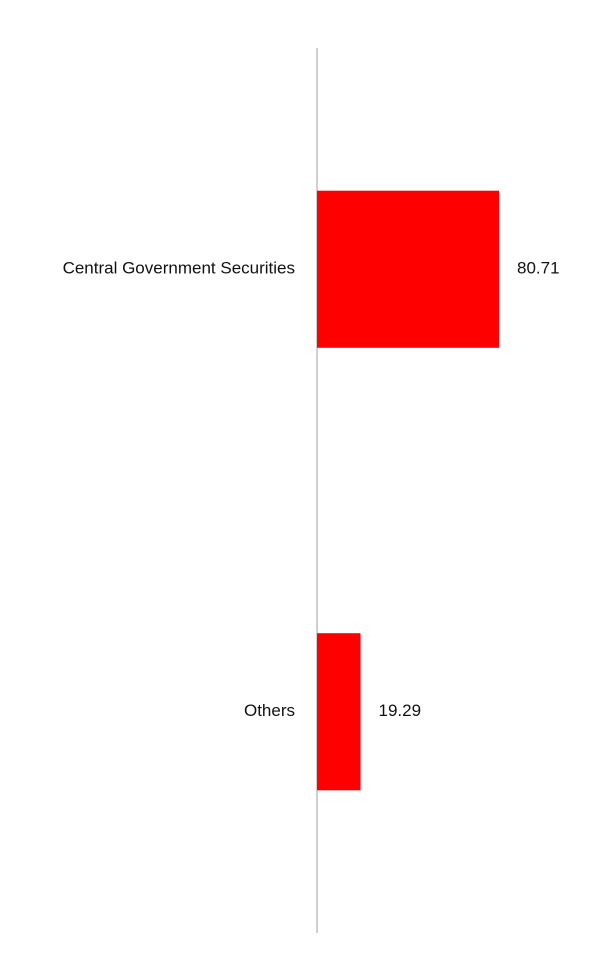  Describe the element at coordinates (399, 710) in the screenshot. I see `value-label: 19.29` at that location.